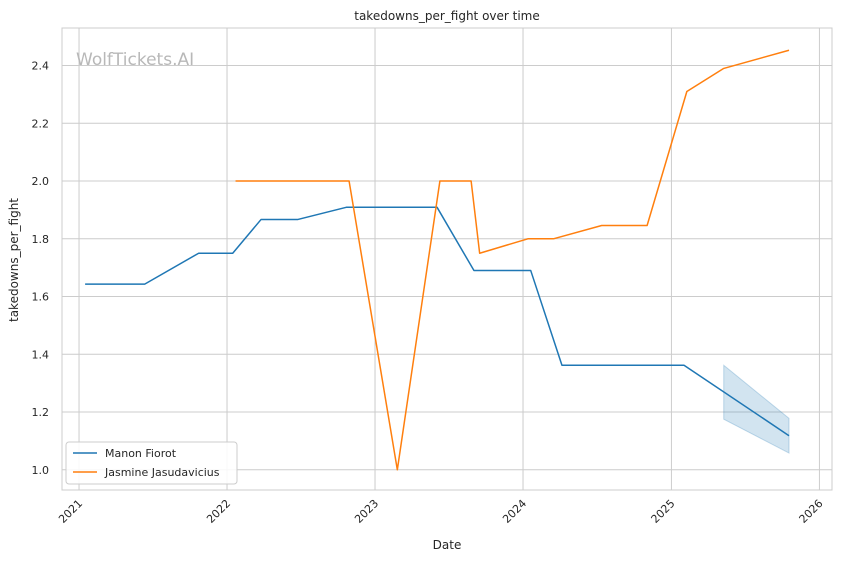  What do you see at coordinates (41, 123) in the screenshot?
I see `y-tick-label: 2.2` at bounding box center [41, 123].